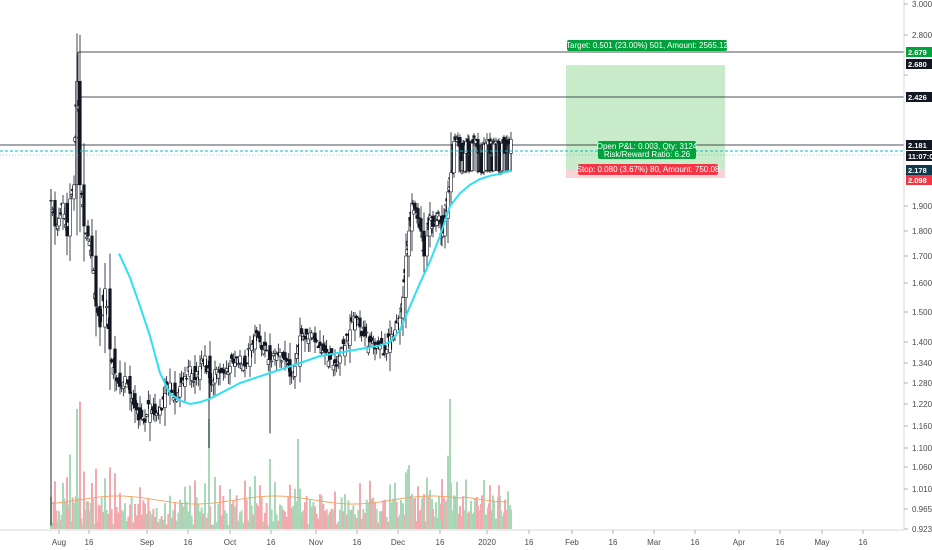 The image size is (932, 550). Describe the element at coordinates (919, 170) in the screenshot. I see `price-level-tag: 2.178` at that location.